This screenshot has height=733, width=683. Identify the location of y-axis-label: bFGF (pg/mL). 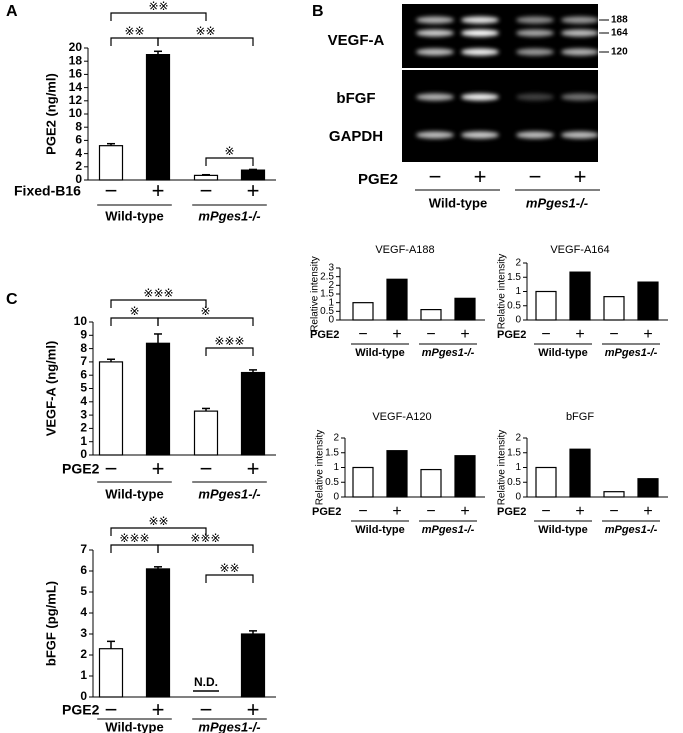
(50, 623).